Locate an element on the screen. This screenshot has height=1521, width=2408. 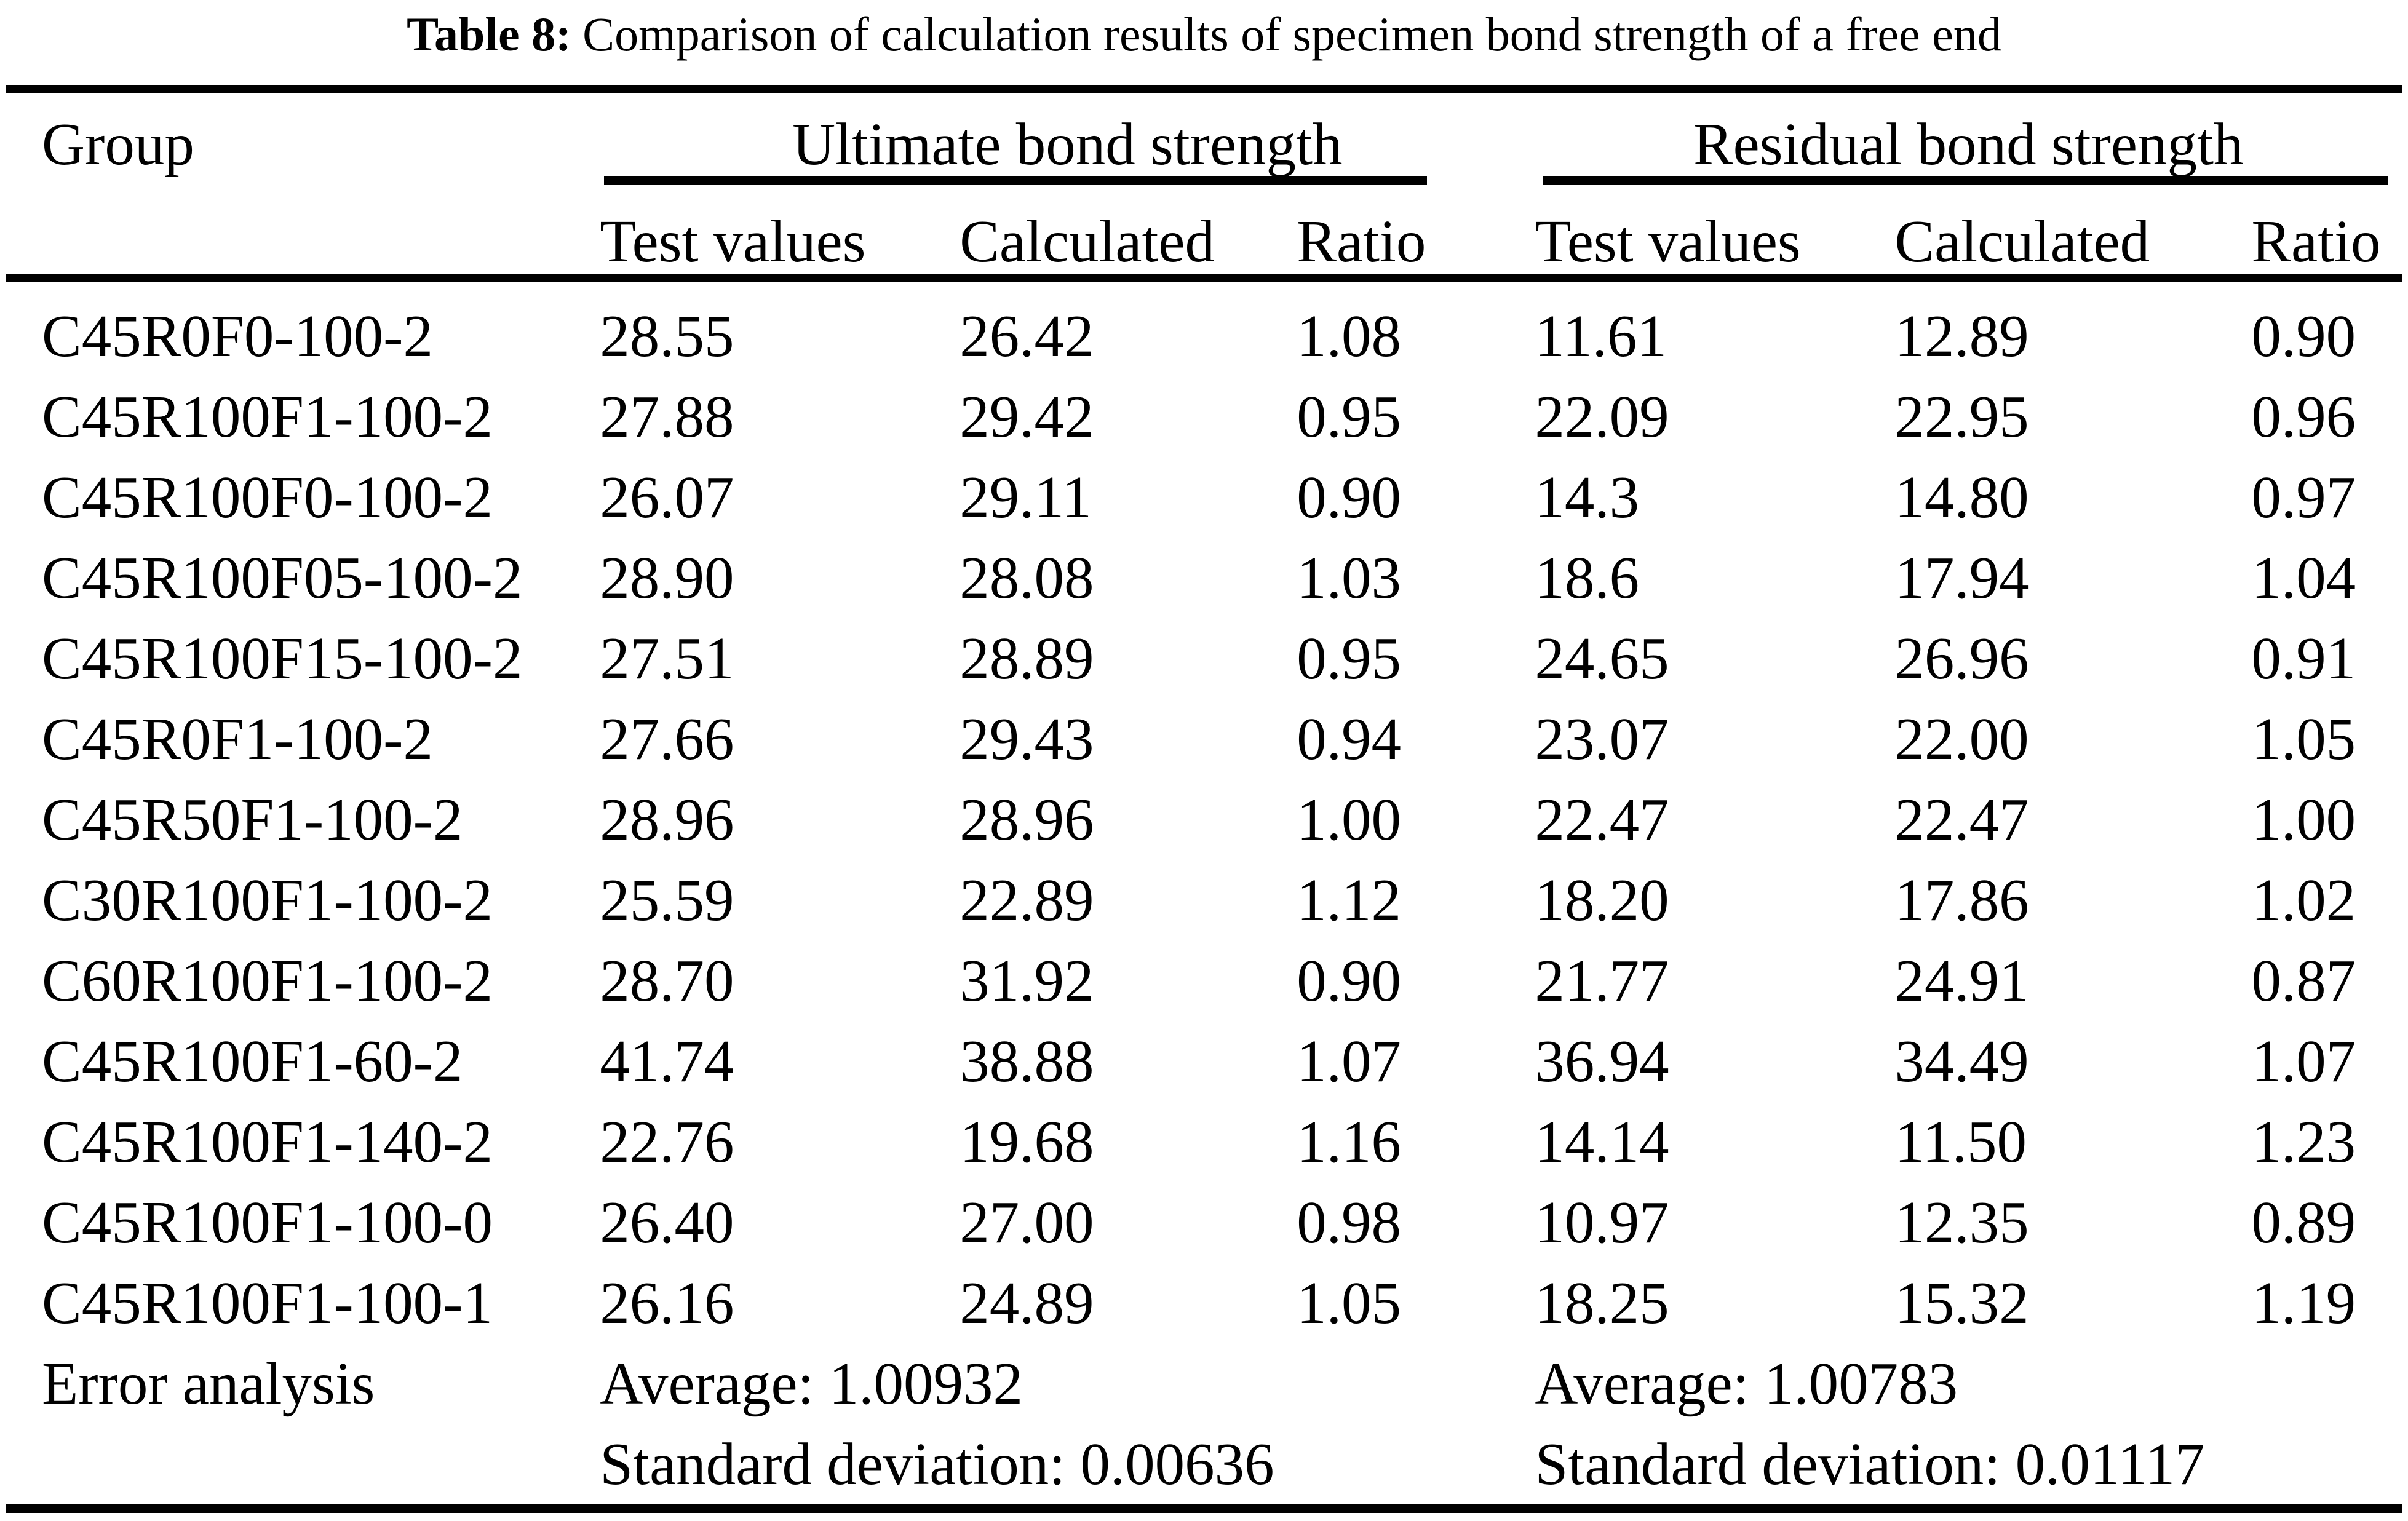
cell-ultimate-calculated: 31.92 is located at coordinates (1027, 980).